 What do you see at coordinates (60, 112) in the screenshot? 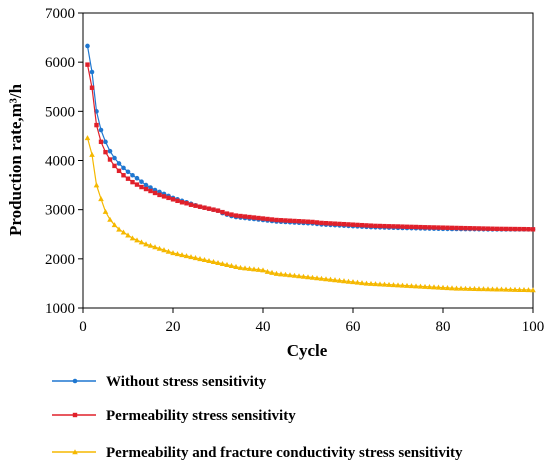
I see `y-tick-label: 5000` at bounding box center [60, 112].